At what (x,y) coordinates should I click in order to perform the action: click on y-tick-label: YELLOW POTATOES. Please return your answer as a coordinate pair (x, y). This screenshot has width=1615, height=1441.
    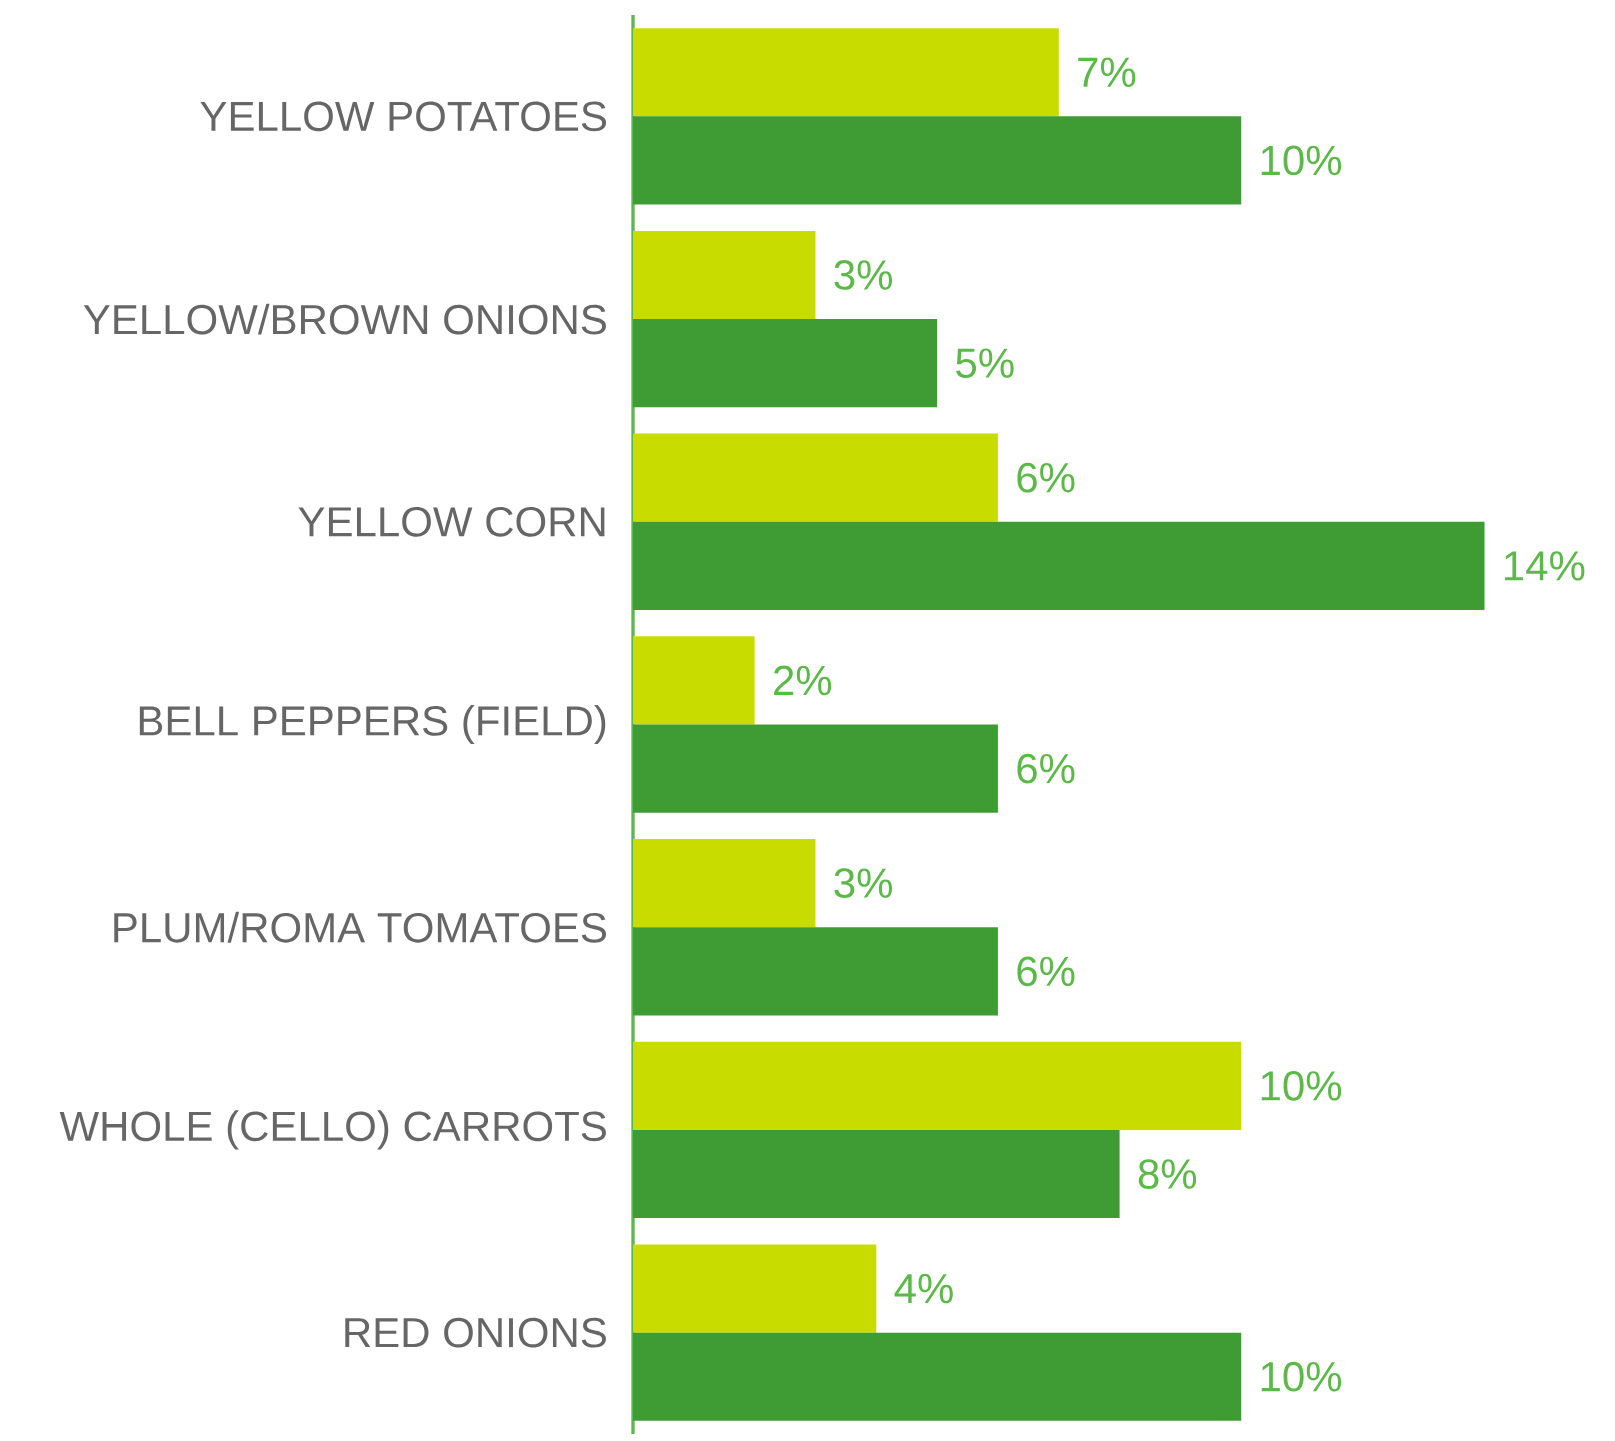
    Looking at the image, I should click on (403, 116).